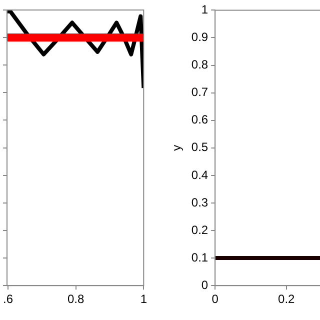 The image size is (320, 320). What do you see at coordinates (199, 229) in the screenshot?
I see `y-tick-label: 0.2` at bounding box center [199, 229].